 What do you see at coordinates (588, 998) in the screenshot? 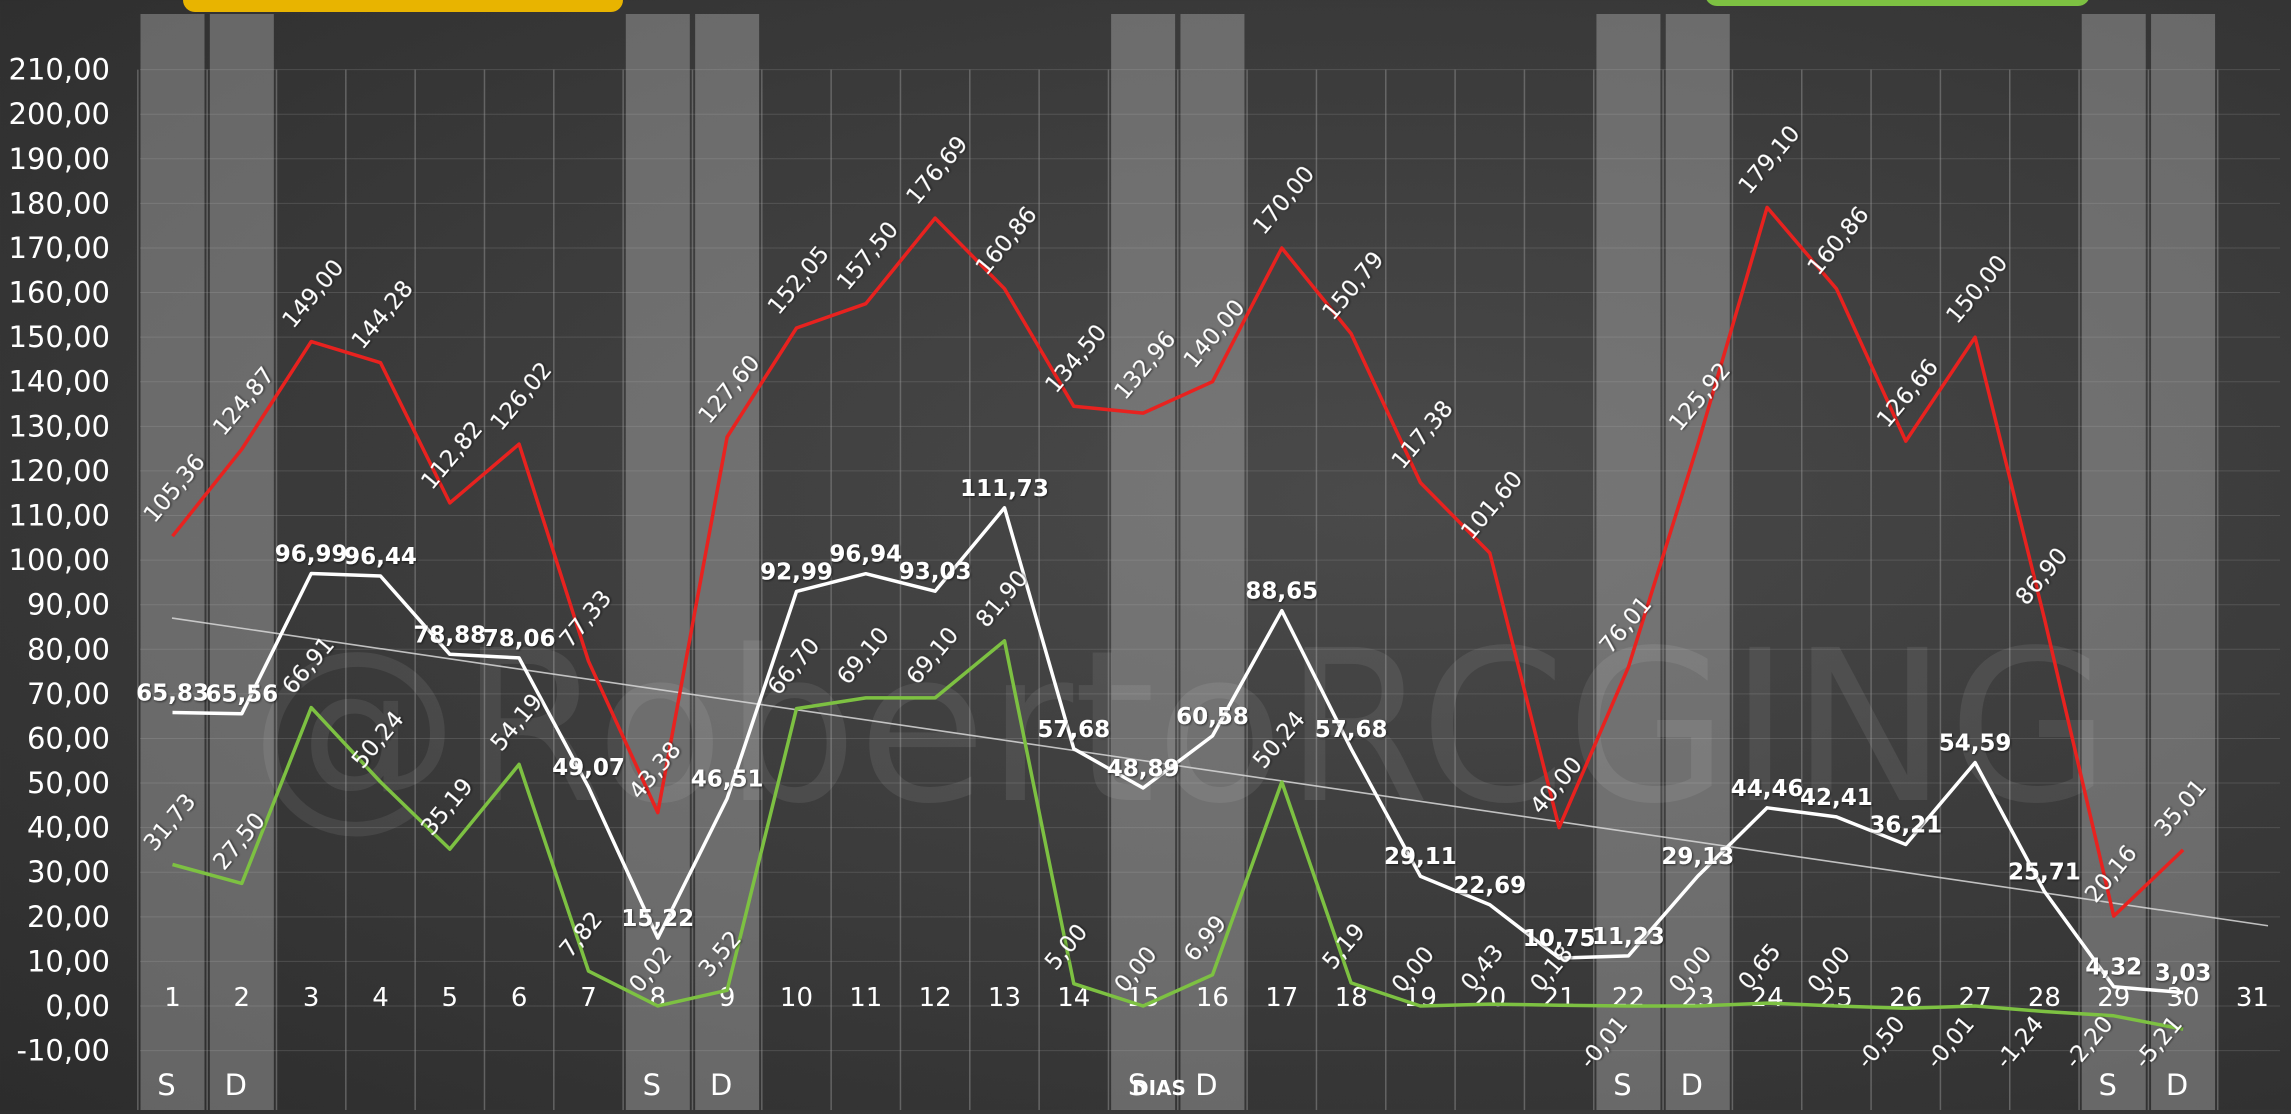
I see `x-tick-label: 7` at bounding box center [588, 998].